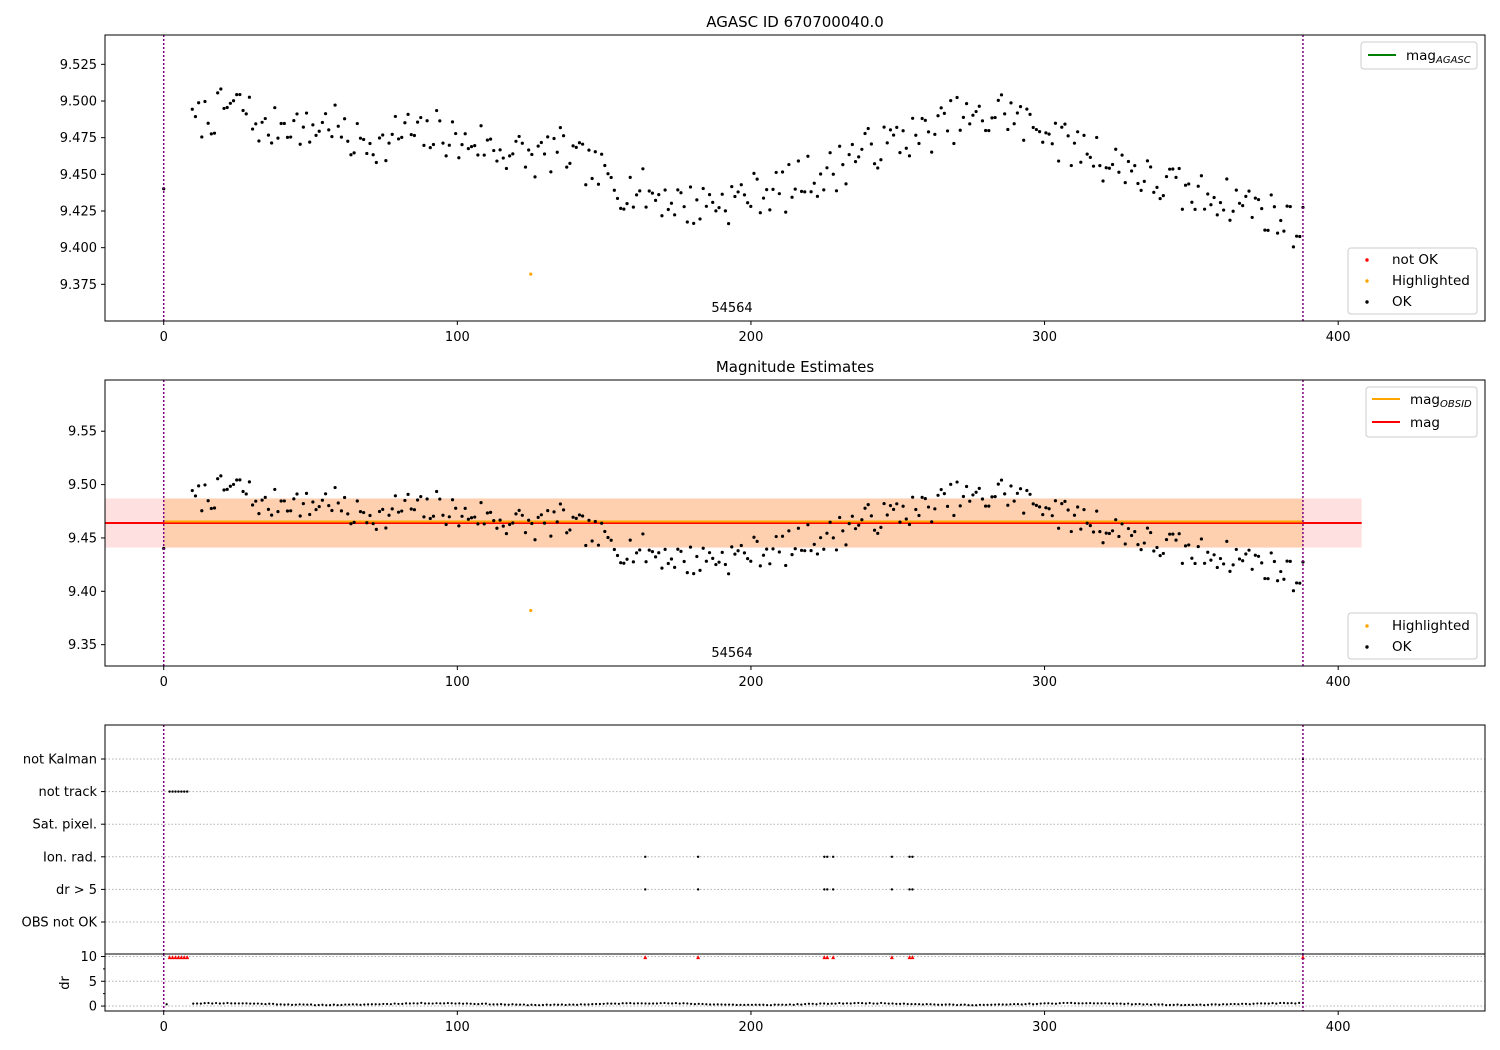 The height and width of the screenshot is (1050, 1500). Describe the element at coordinates (70, 857) in the screenshot. I see `flag-label: Ion. rad.` at that location.